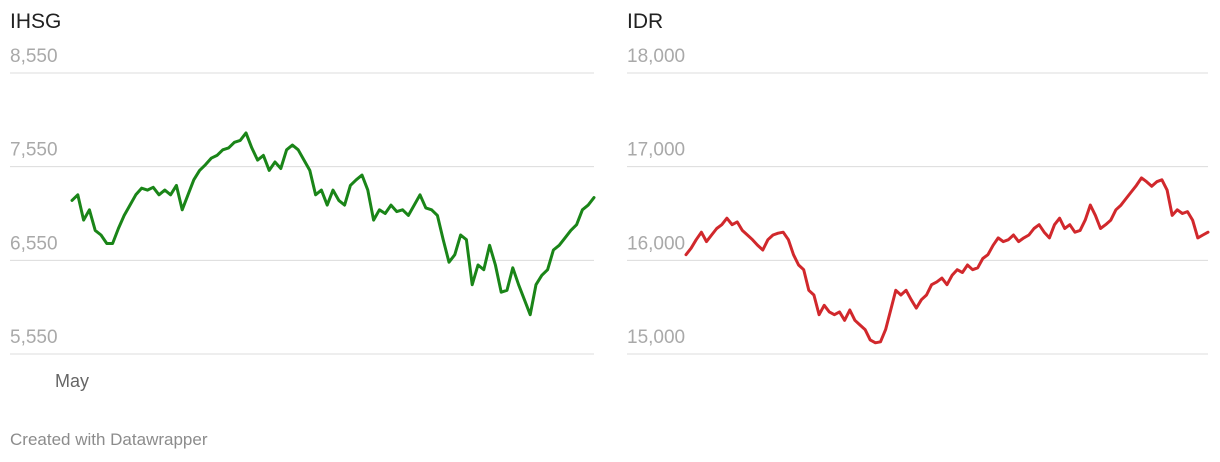  Describe the element at coordinates (645, 21) in the screenshot. I see `chart-title: IDR` at that location.